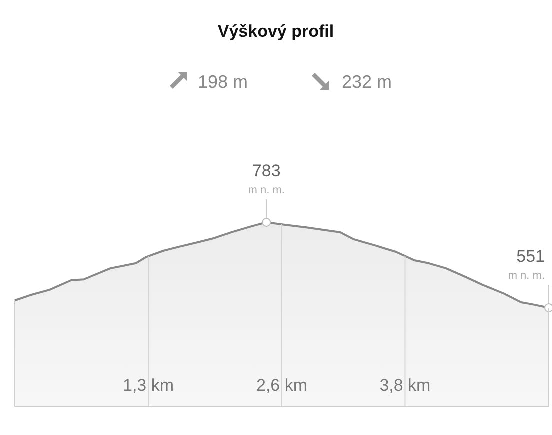  What do you see at coordinates (276, 31) in the screenshot?
I see `chart-title: Výškový profil` at bounding box center [276, 31].